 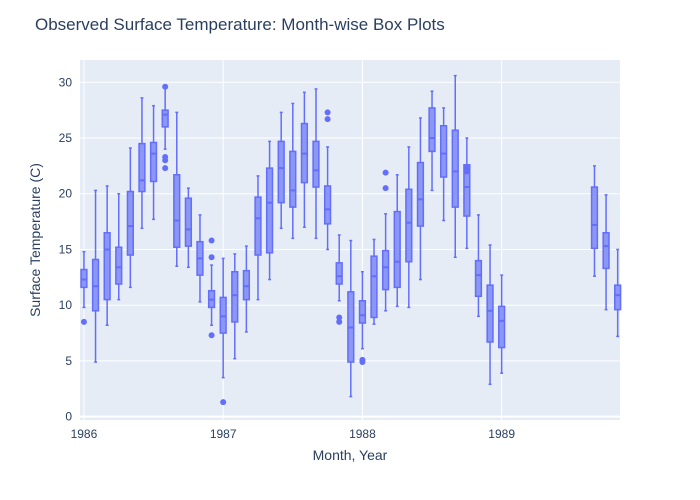 I want to click on x-tick-label: 1988, so click(x=362, y=434).